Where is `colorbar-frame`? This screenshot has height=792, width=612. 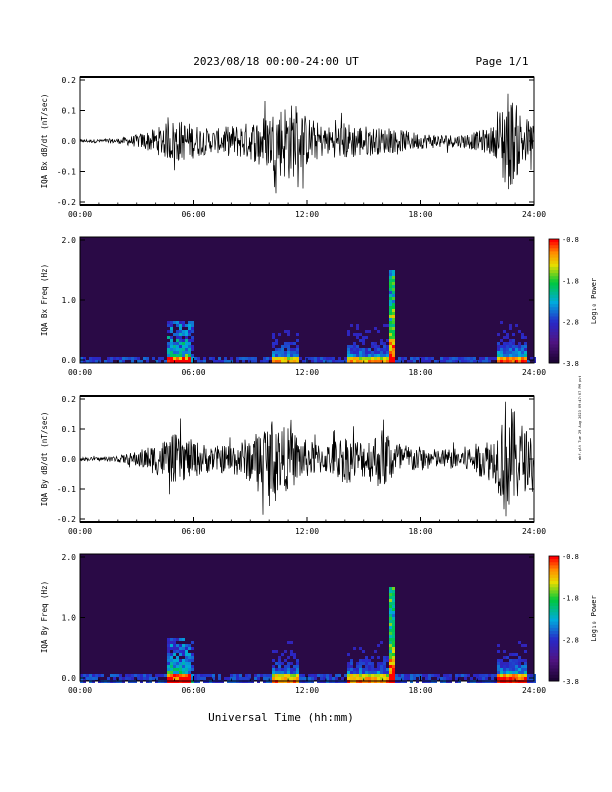 colorbar-frame is located at coordinates (554, 301).